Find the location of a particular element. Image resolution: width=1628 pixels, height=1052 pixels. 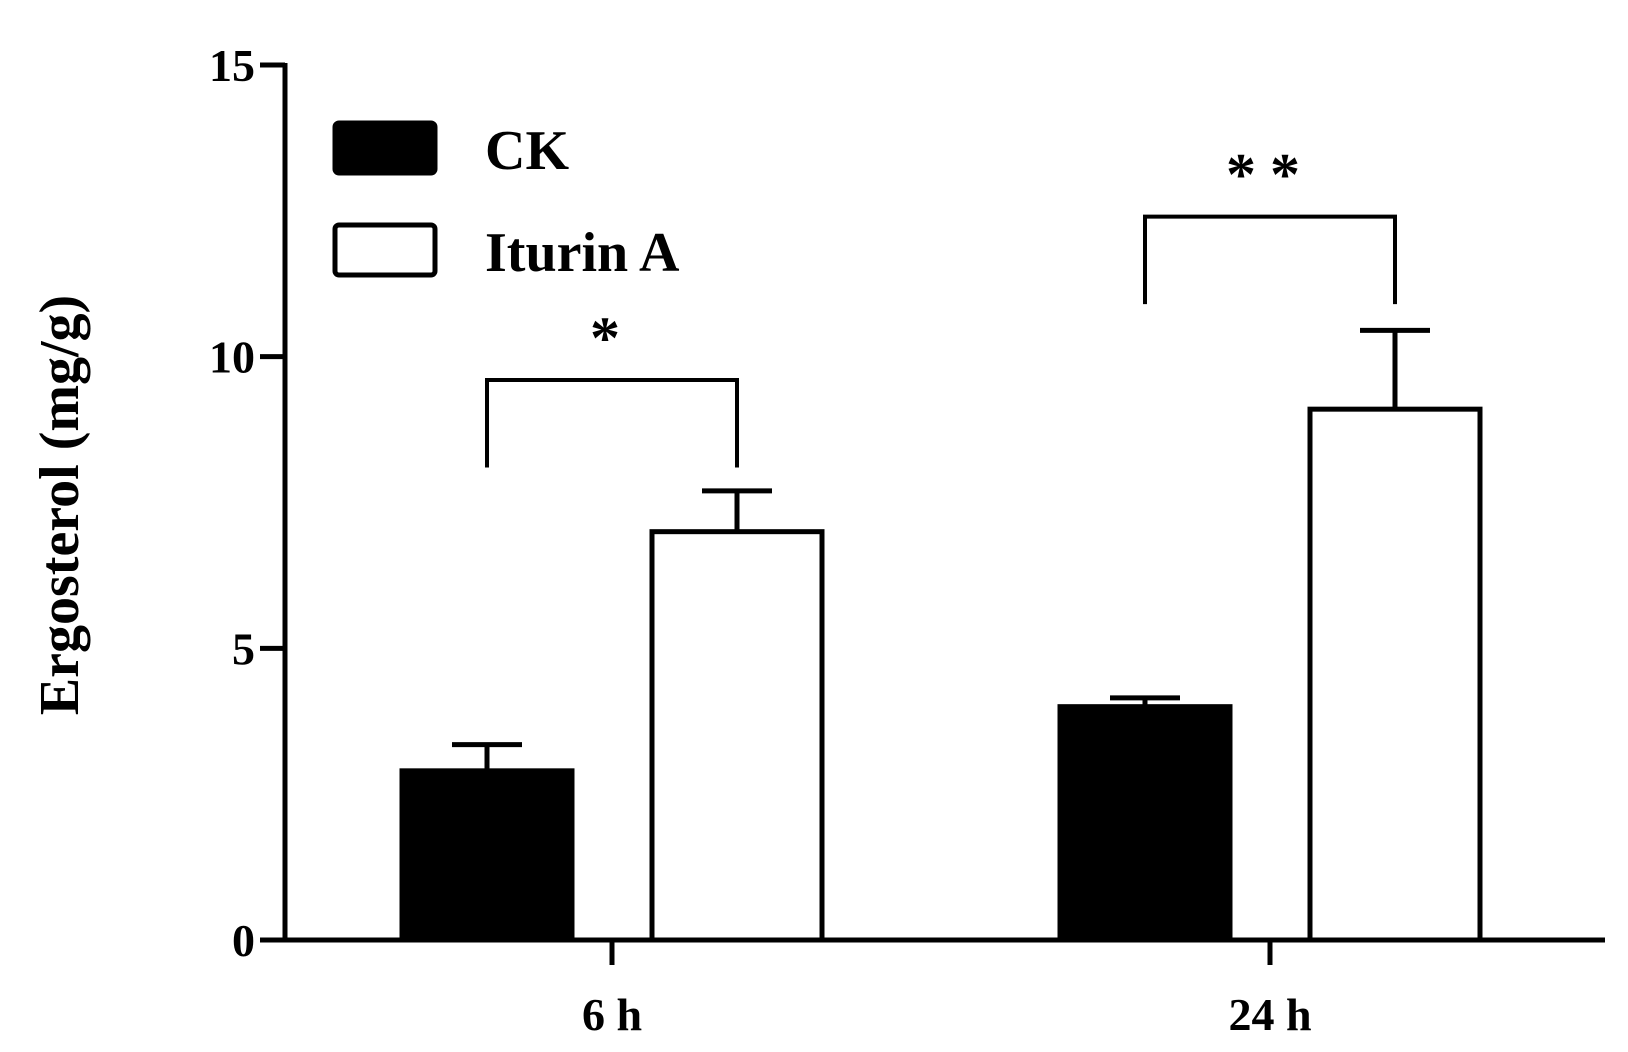

legend: CK Iturin A is located at coordinates (506, 202).